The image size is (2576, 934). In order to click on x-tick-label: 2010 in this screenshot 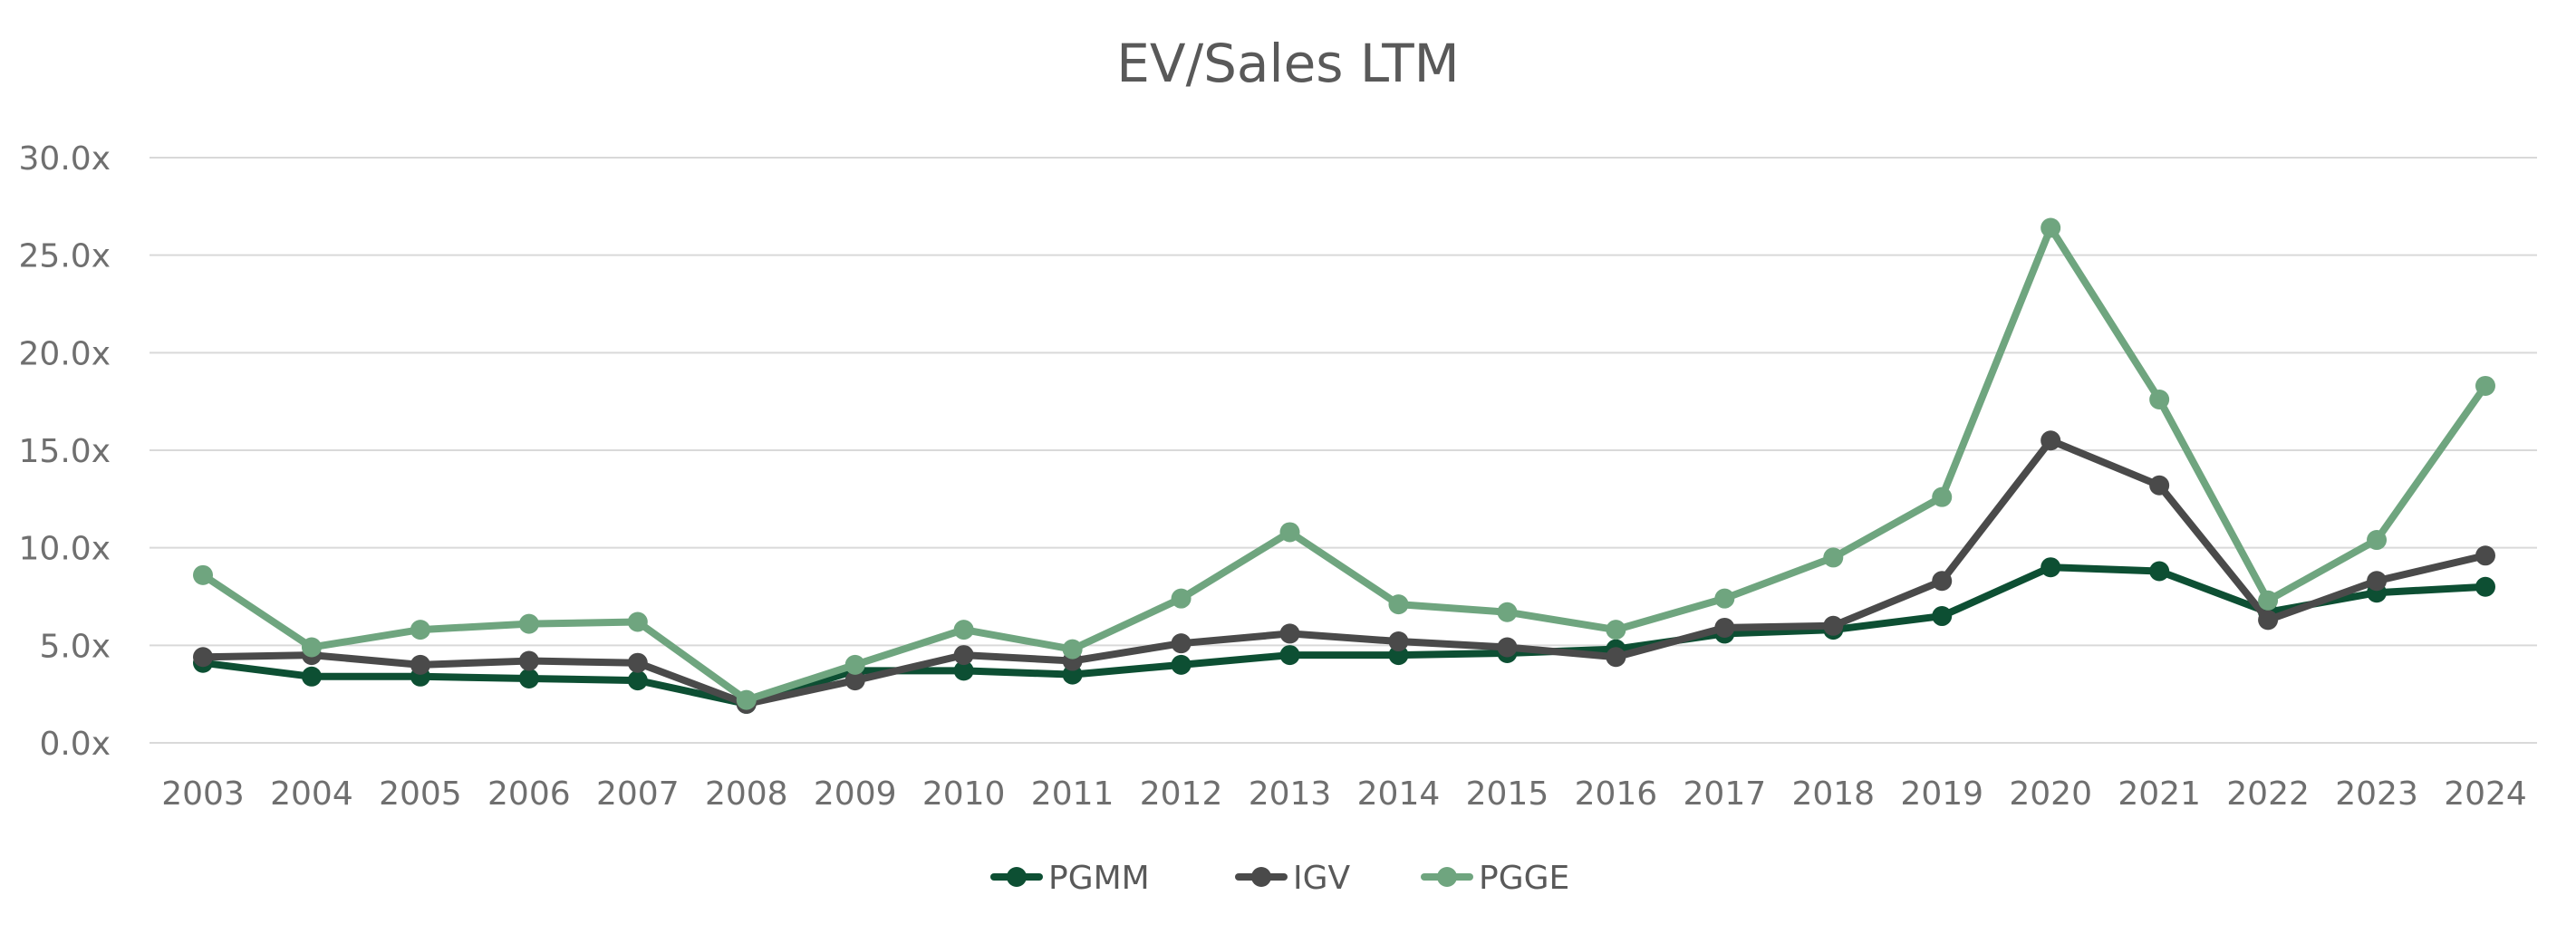, I will do `click(964, 794)`.